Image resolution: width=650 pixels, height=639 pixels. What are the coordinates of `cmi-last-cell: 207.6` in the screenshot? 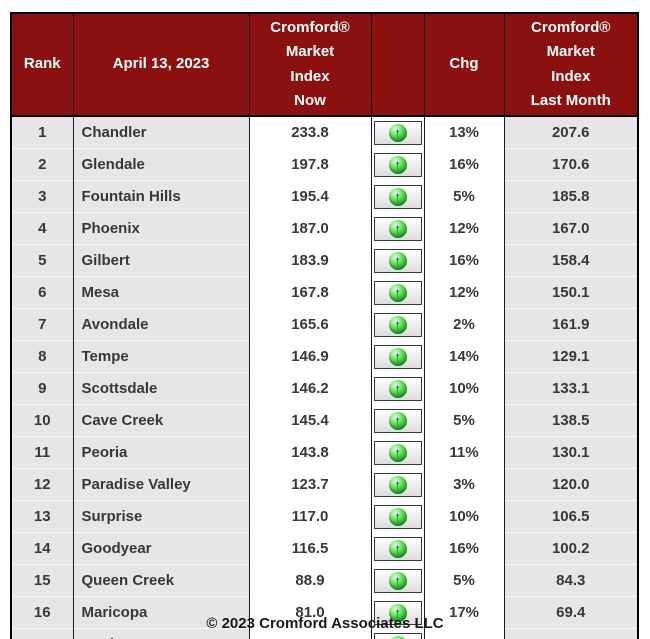 It's located at (571, 132).